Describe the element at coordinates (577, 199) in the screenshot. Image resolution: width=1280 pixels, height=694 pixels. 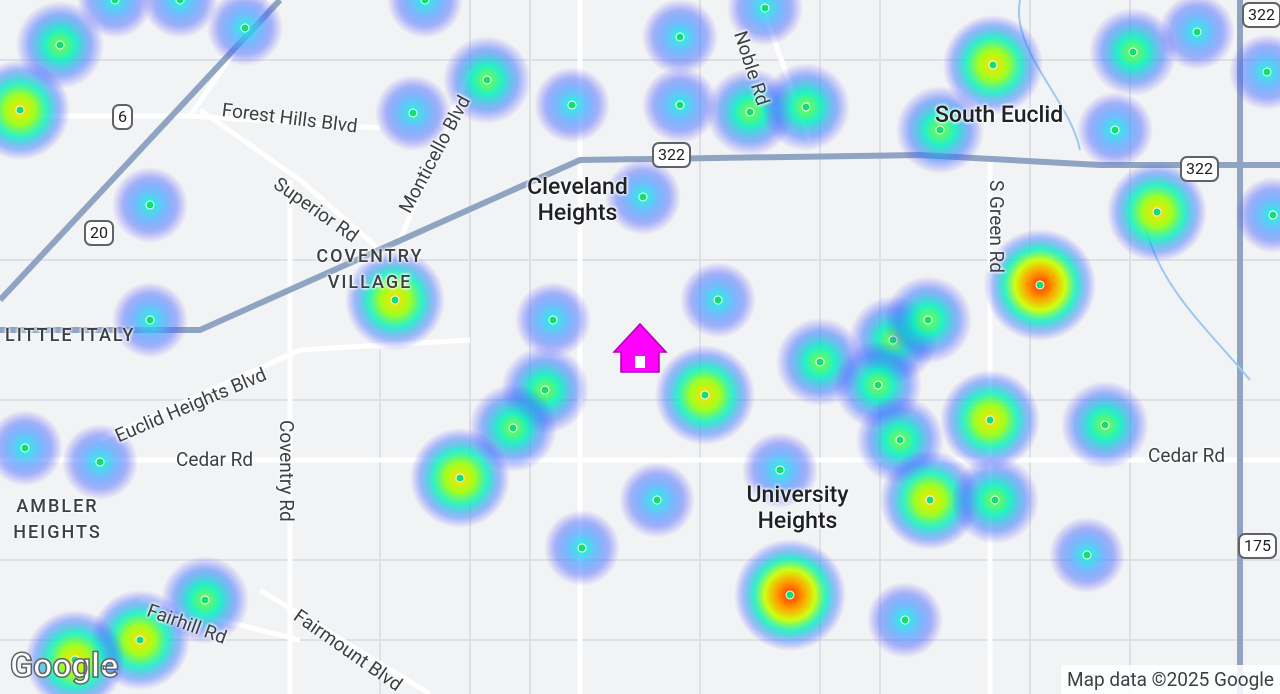
I see `place-label: Cleveland Heights` at that location.